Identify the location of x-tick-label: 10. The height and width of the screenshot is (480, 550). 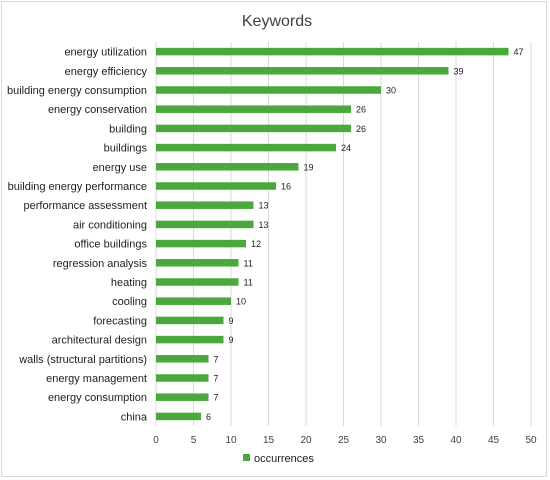
(231, 440).